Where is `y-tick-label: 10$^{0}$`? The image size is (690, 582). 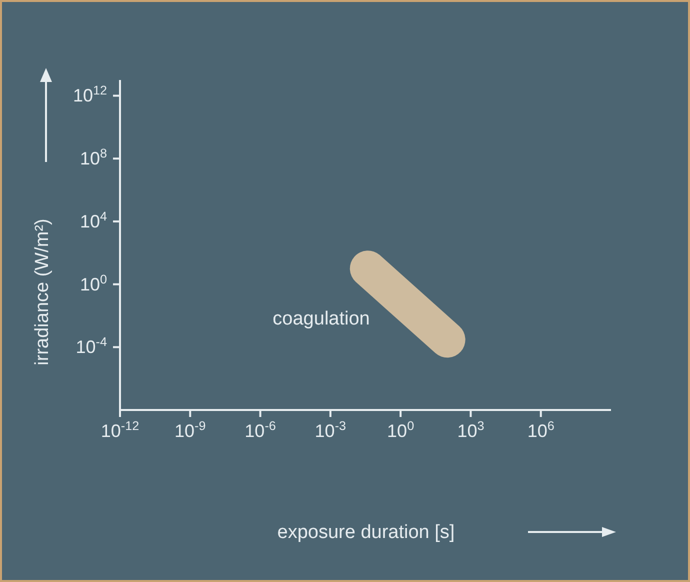
y-tick-label: 10$^{0}$ is located at coordinates (93, 283).